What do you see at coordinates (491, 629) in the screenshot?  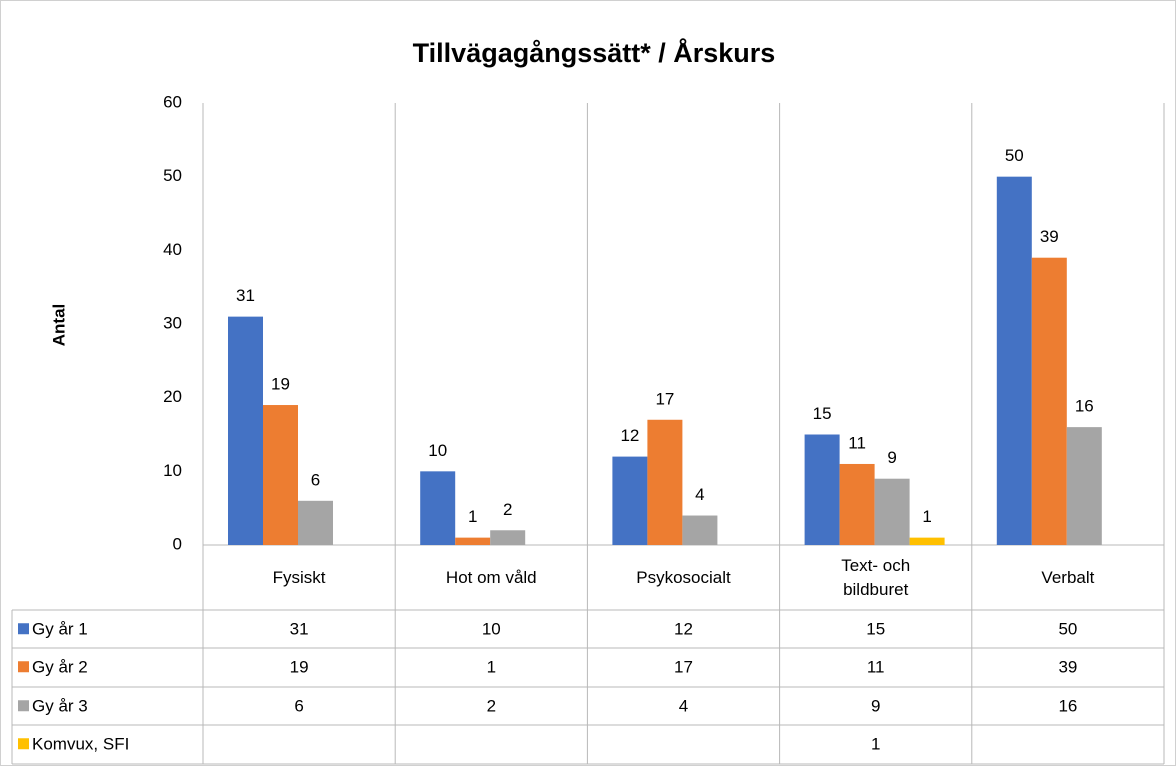 I see `table-cell: 10` at bounding box center [491, 629].